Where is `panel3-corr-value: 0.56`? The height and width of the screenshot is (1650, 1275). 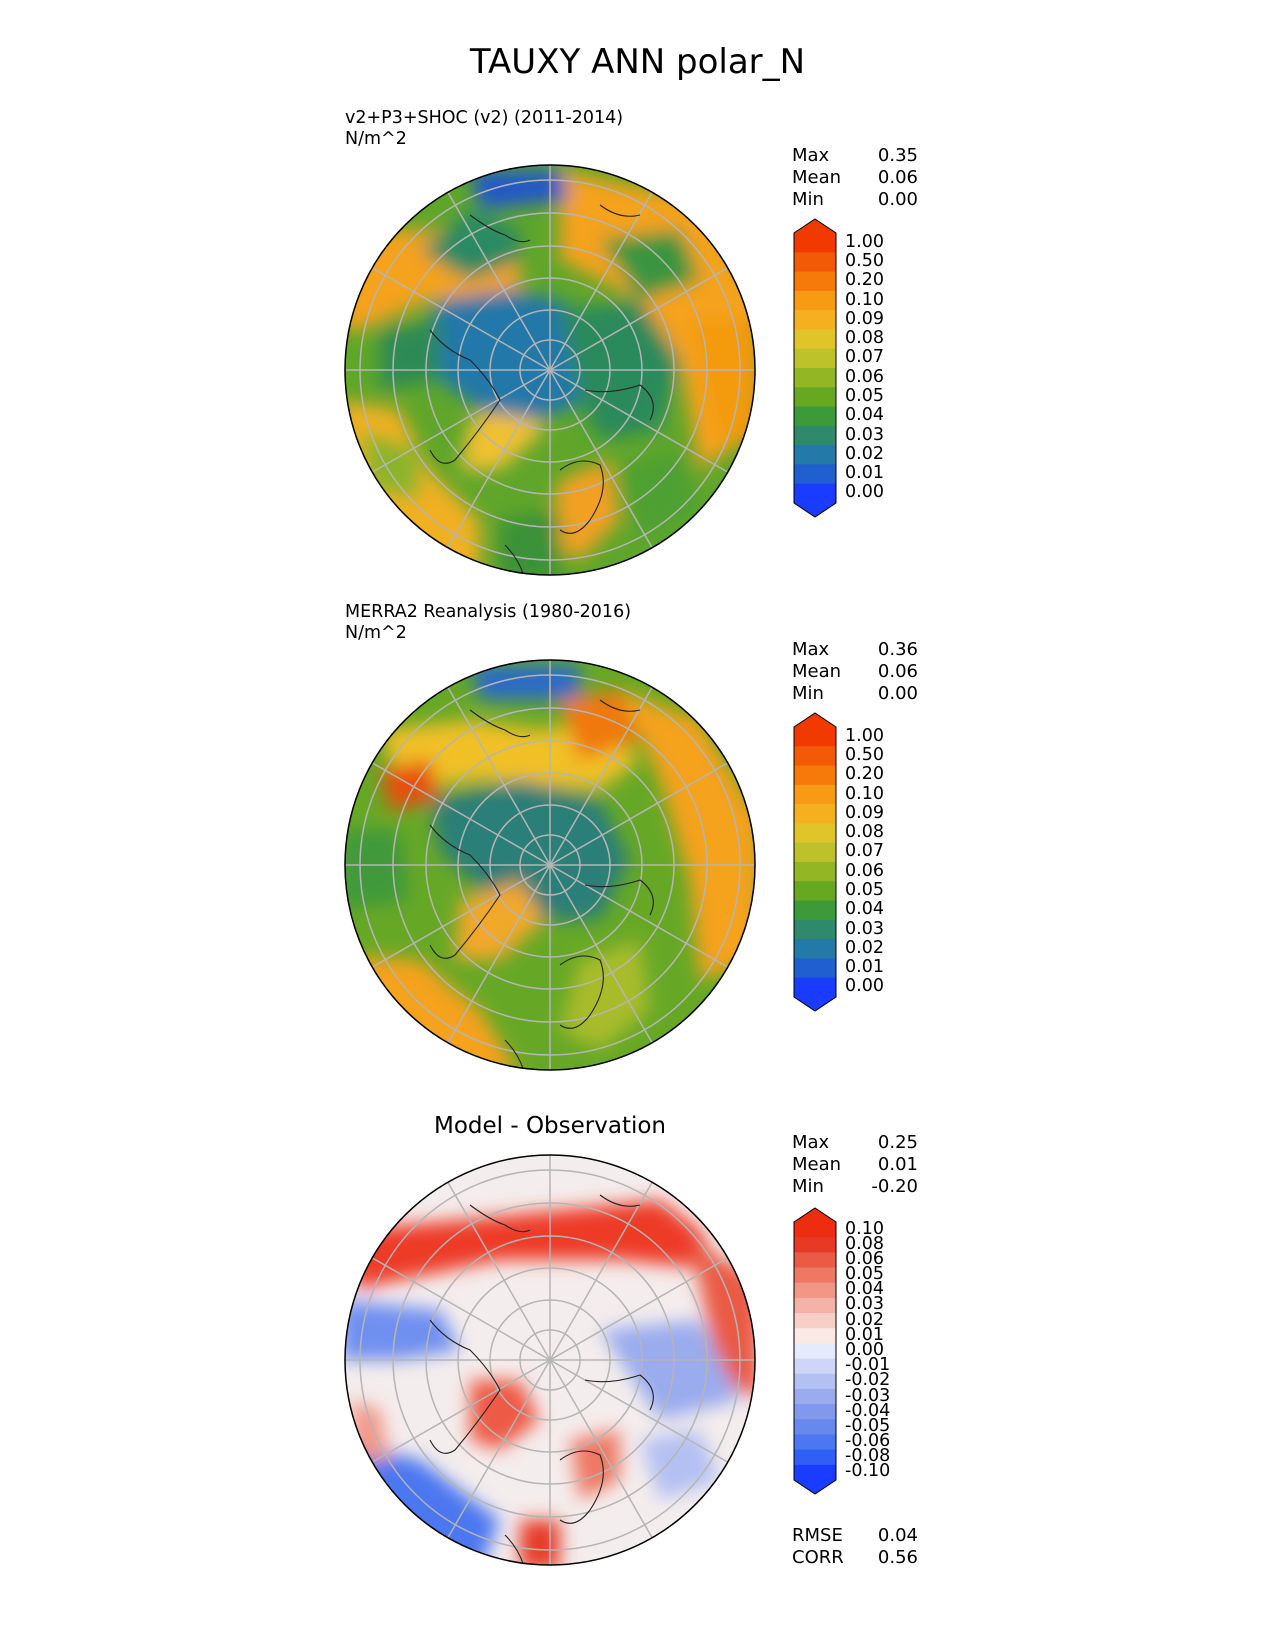 panel3-corr-value: 0.56 is located at coordinates (897, 1557).